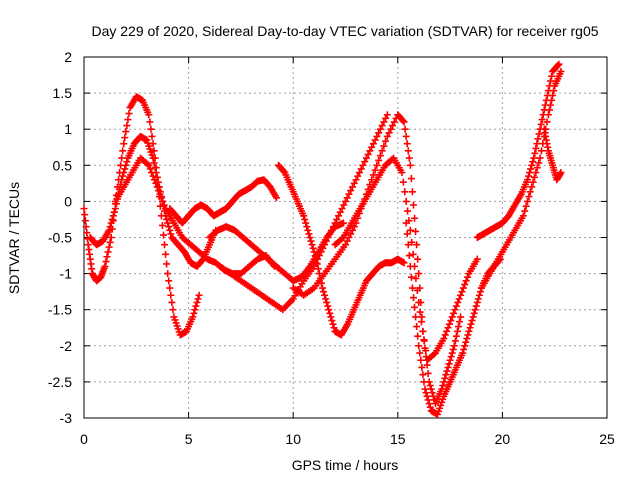  What do you see at coordinates (552, 154) in the screenshot?
I see `series-track-m` at bounding box center [552, 154].